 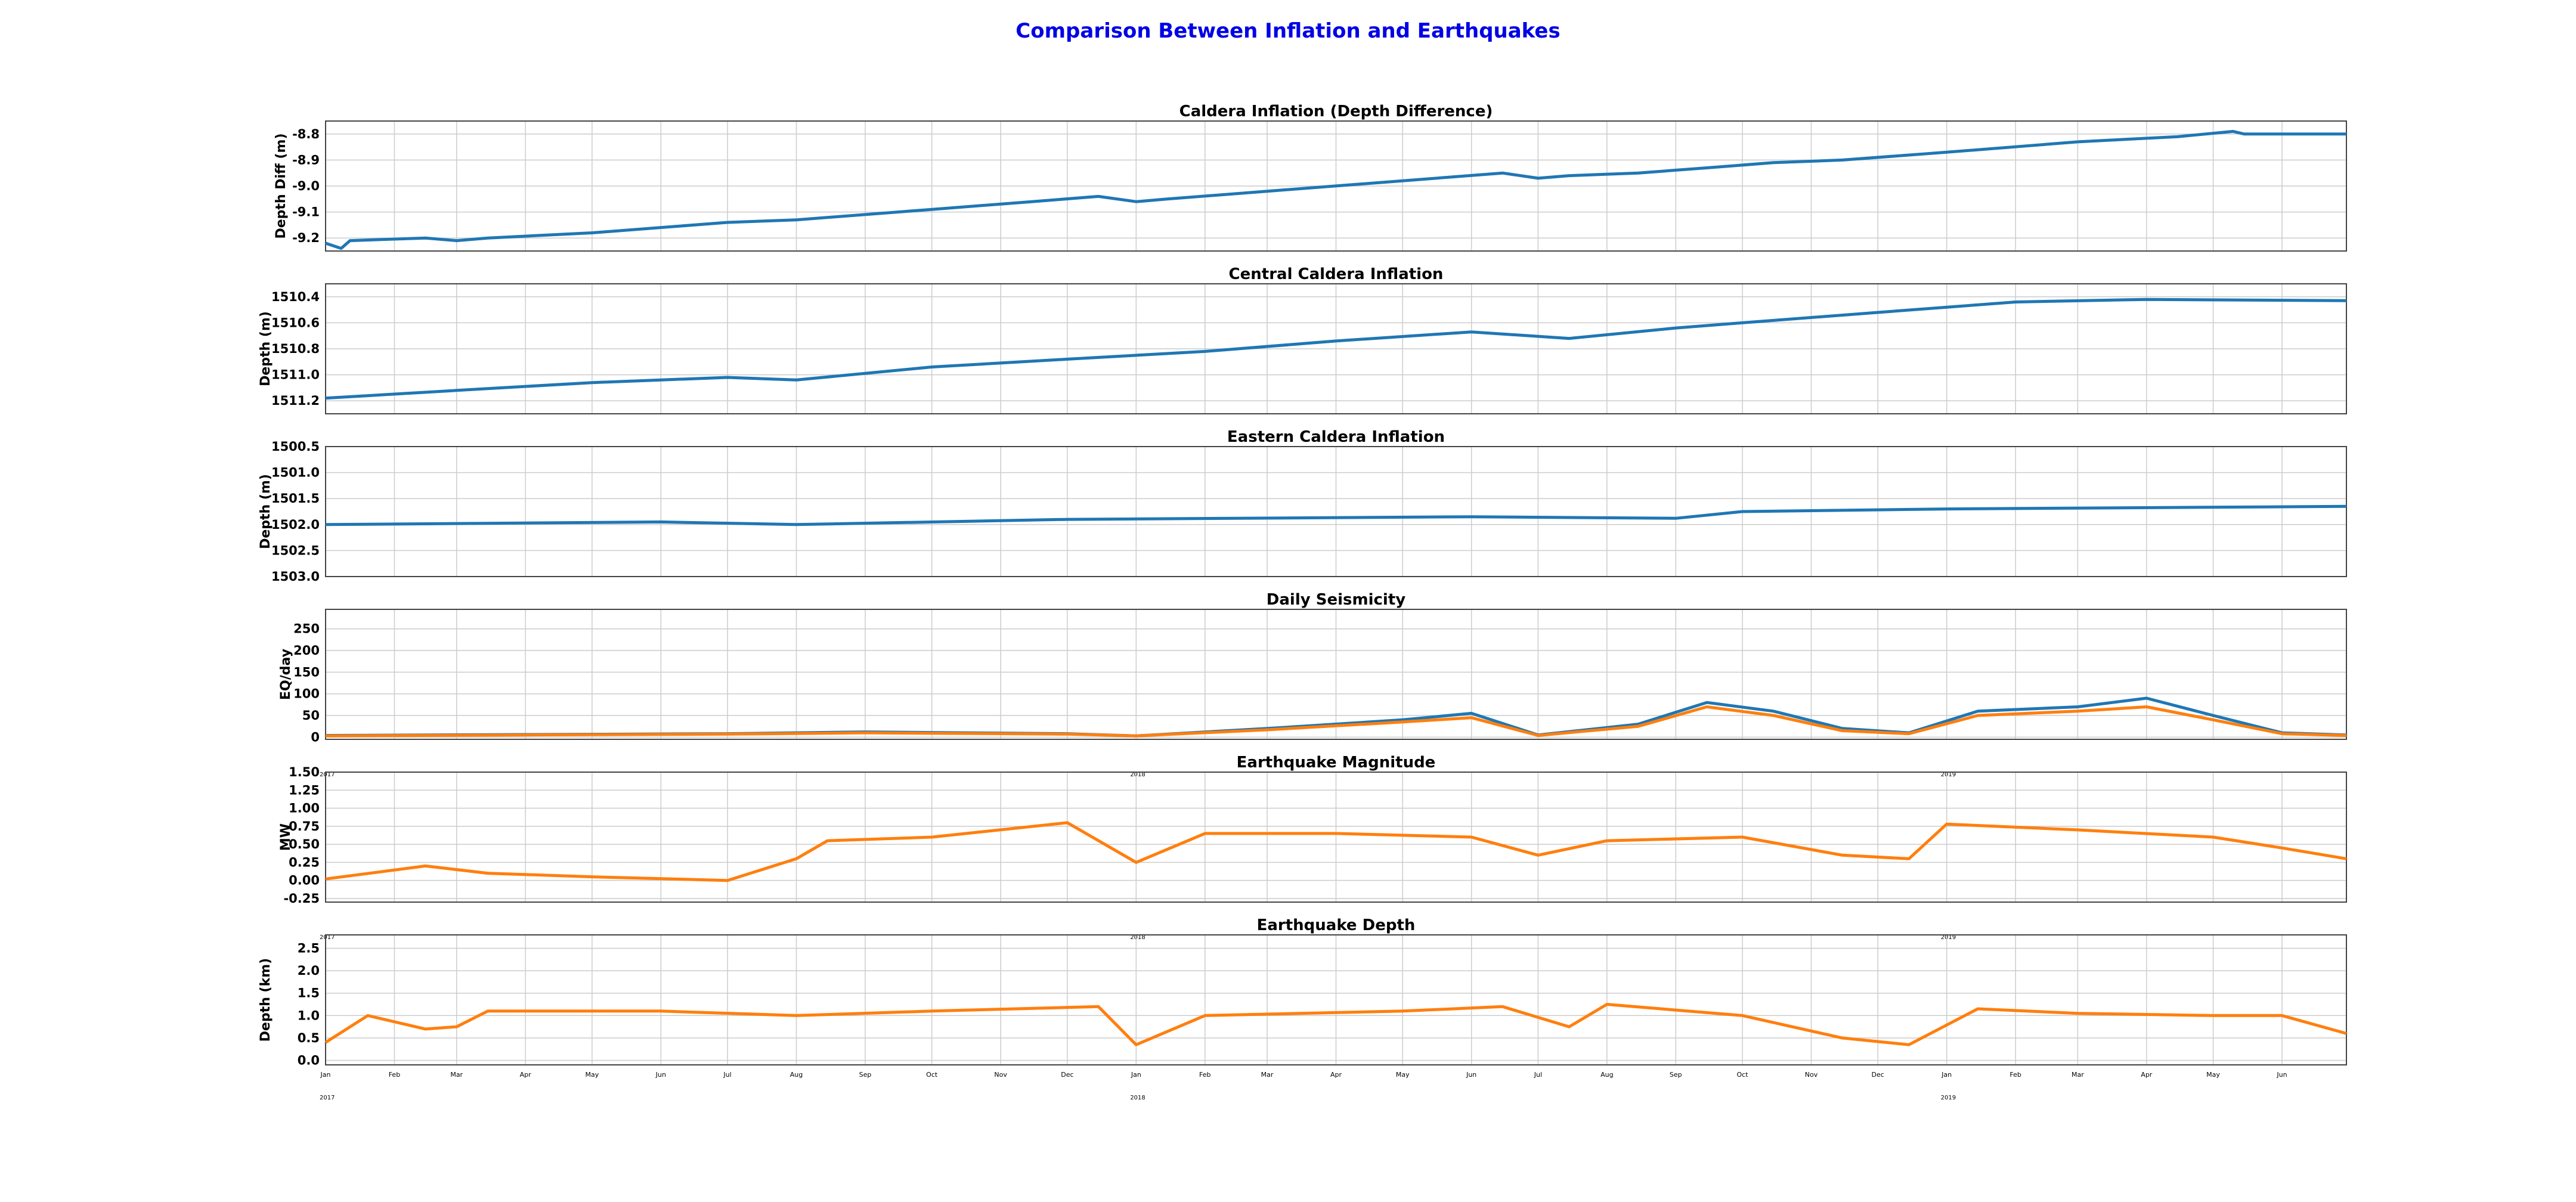 What do you see at coordinates (301, 899) in the screenshot?
I see `y-tick-label: -0.25` at bounding box center [301, 899].